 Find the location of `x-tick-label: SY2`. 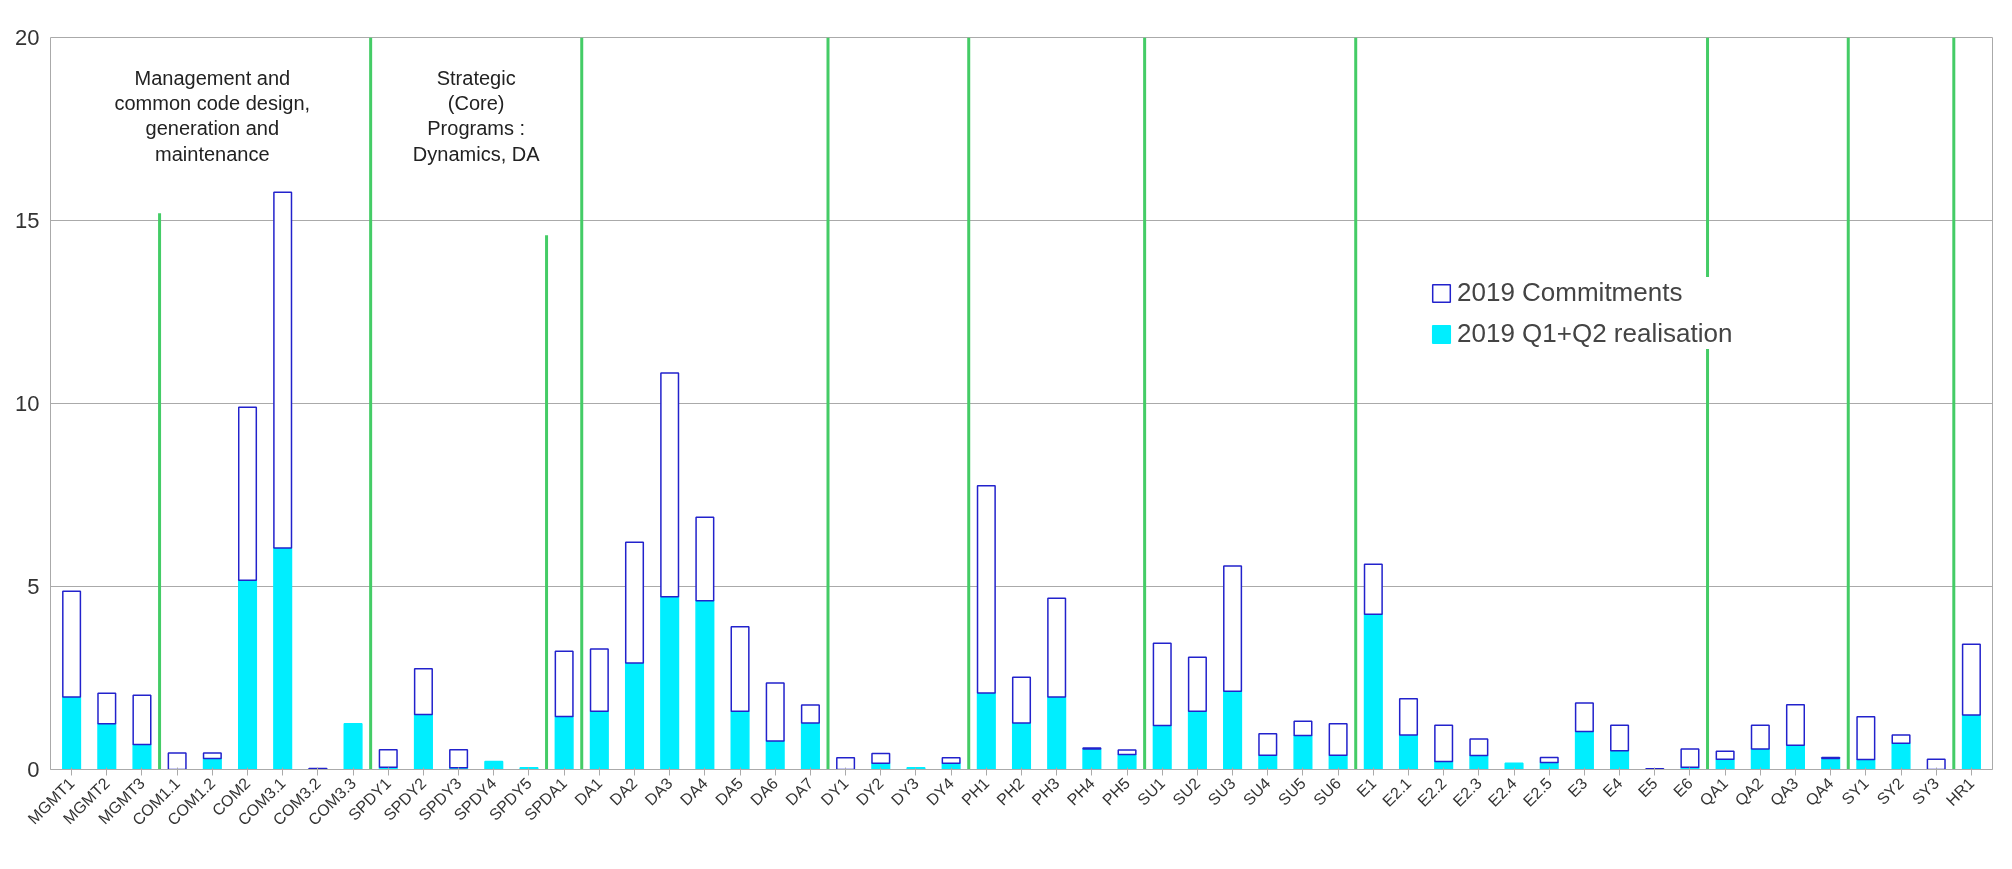

x-tick-label: SY2 is located at coordinates (1890, 791).